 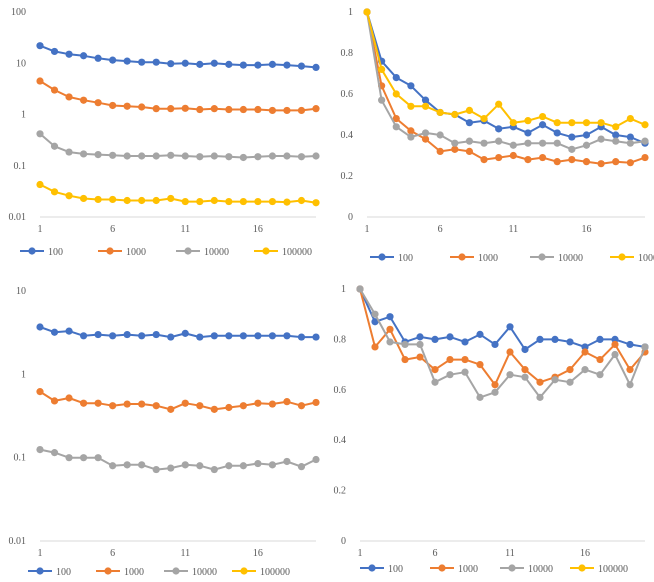 I want to click on y-tick-label: 0.4, so click(x=340, y=440).